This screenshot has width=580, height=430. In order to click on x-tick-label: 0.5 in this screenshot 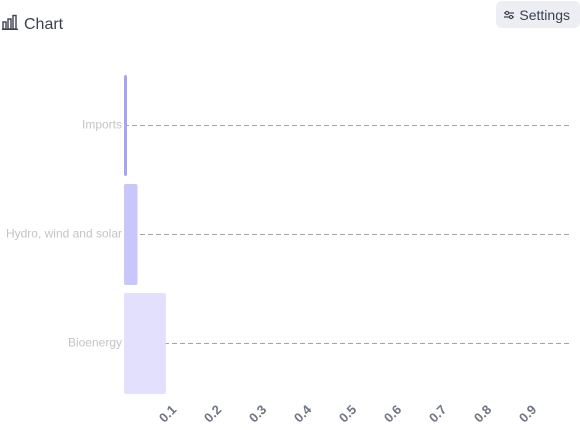, I will do `click(347, 413)`.